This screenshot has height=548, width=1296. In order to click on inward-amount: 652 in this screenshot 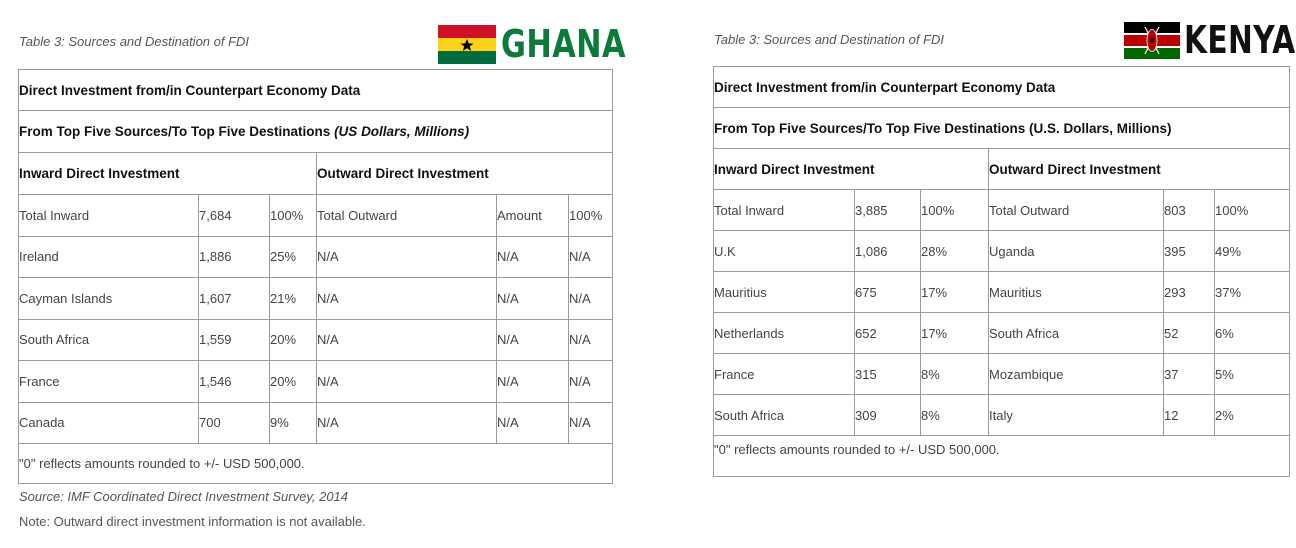, I will do `click(887, 333)`.